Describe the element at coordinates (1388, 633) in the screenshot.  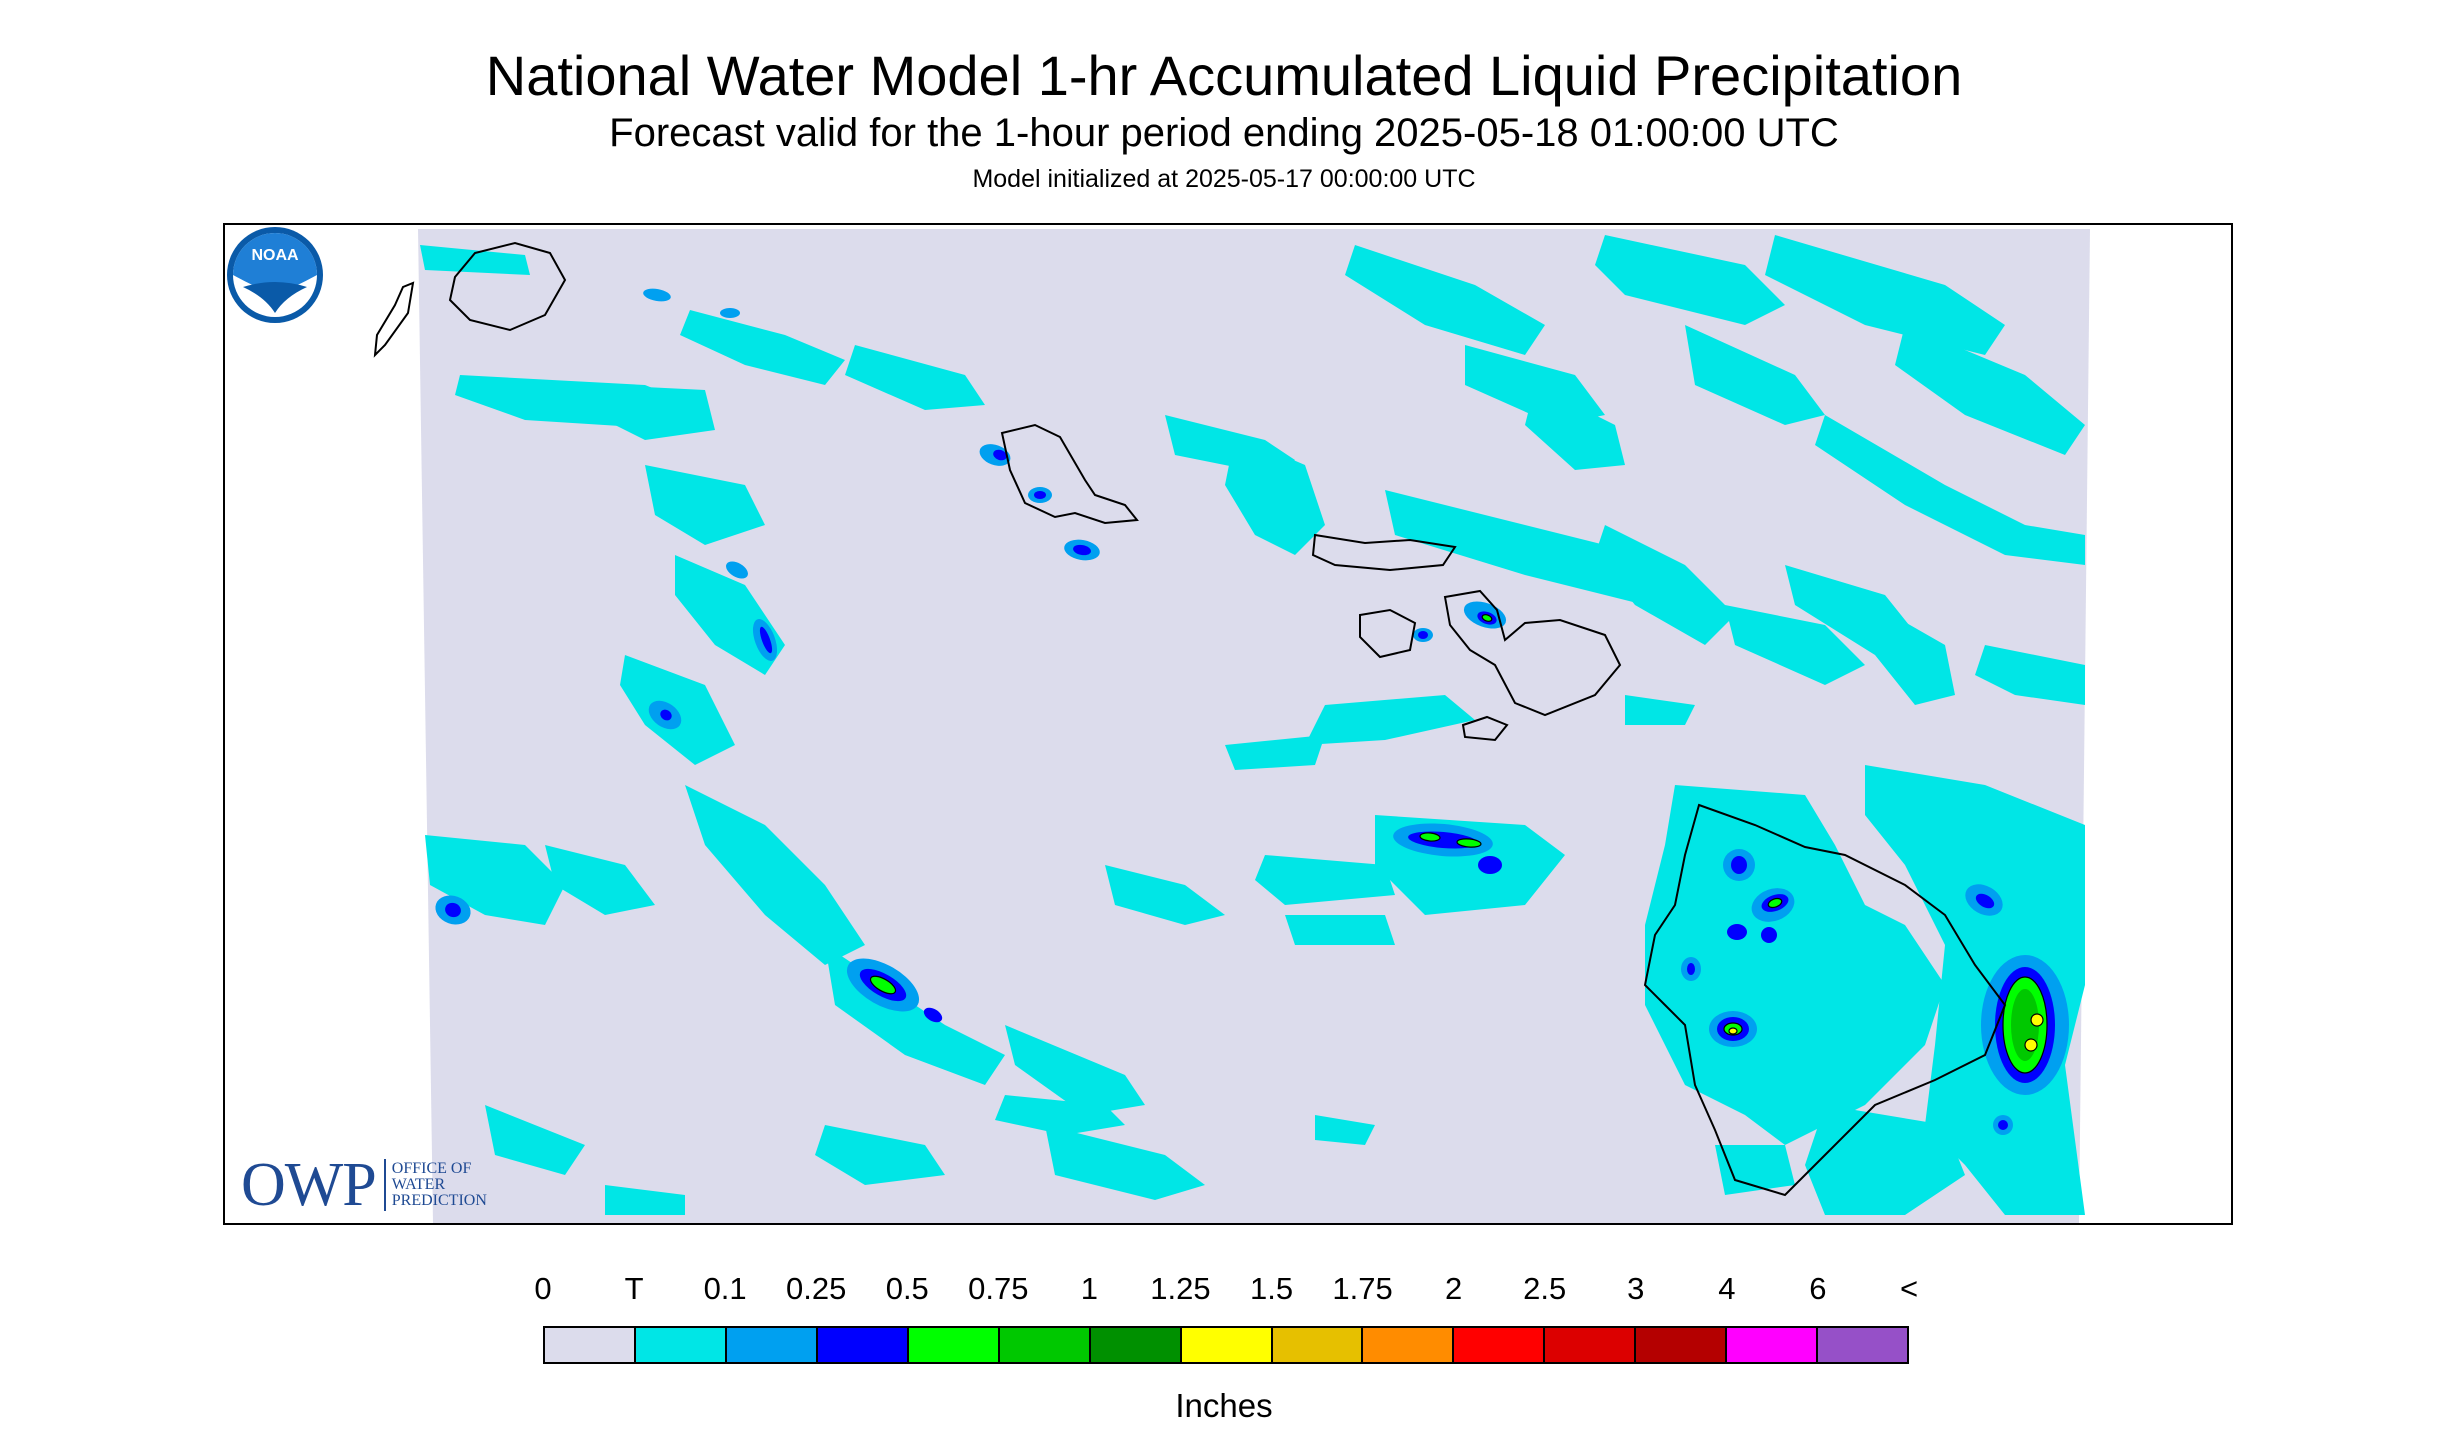
I see `coastline-lanai` at that location.